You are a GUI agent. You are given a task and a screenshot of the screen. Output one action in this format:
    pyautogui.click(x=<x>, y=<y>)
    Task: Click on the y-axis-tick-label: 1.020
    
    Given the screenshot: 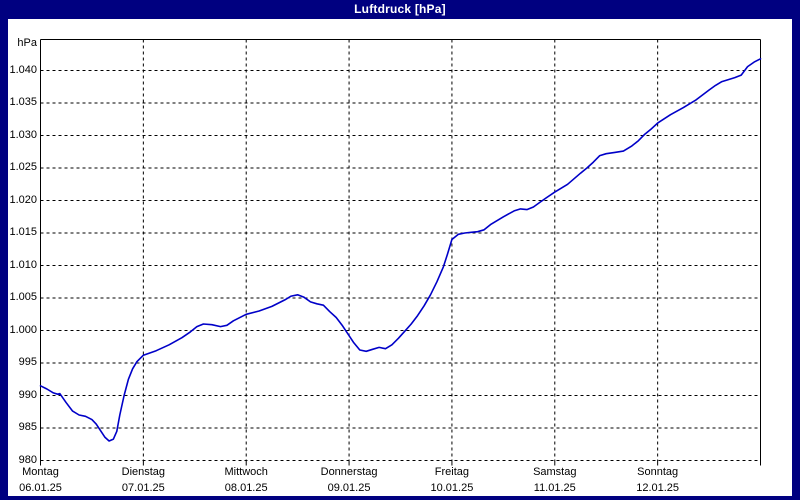 What is the action you would take?
    pyautogui.click(x=23, y=199)
    